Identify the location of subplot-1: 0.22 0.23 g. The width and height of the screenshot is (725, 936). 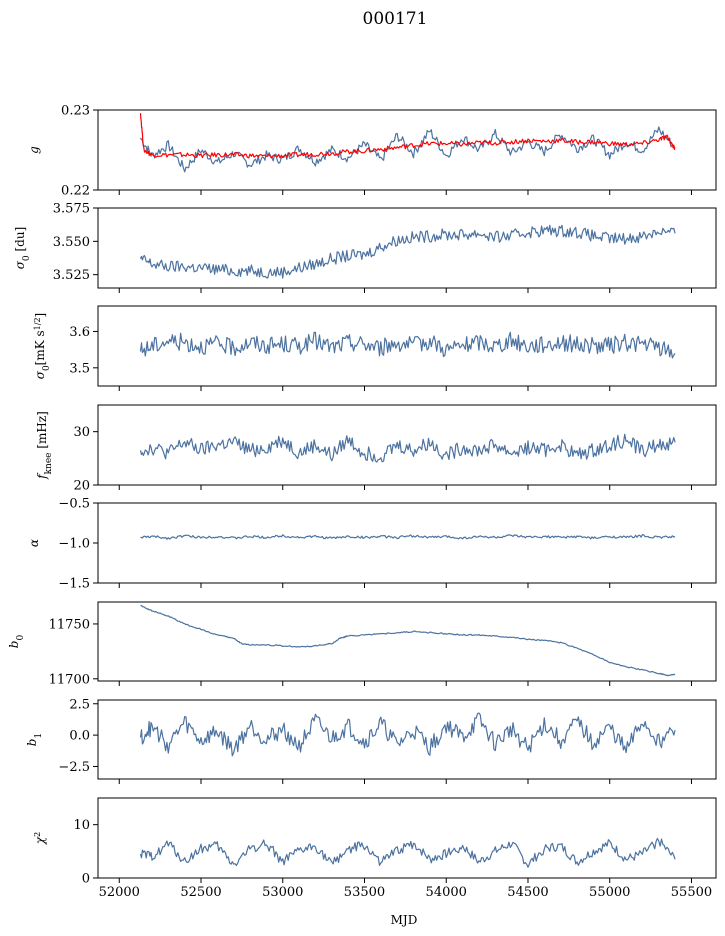
(372, 151).